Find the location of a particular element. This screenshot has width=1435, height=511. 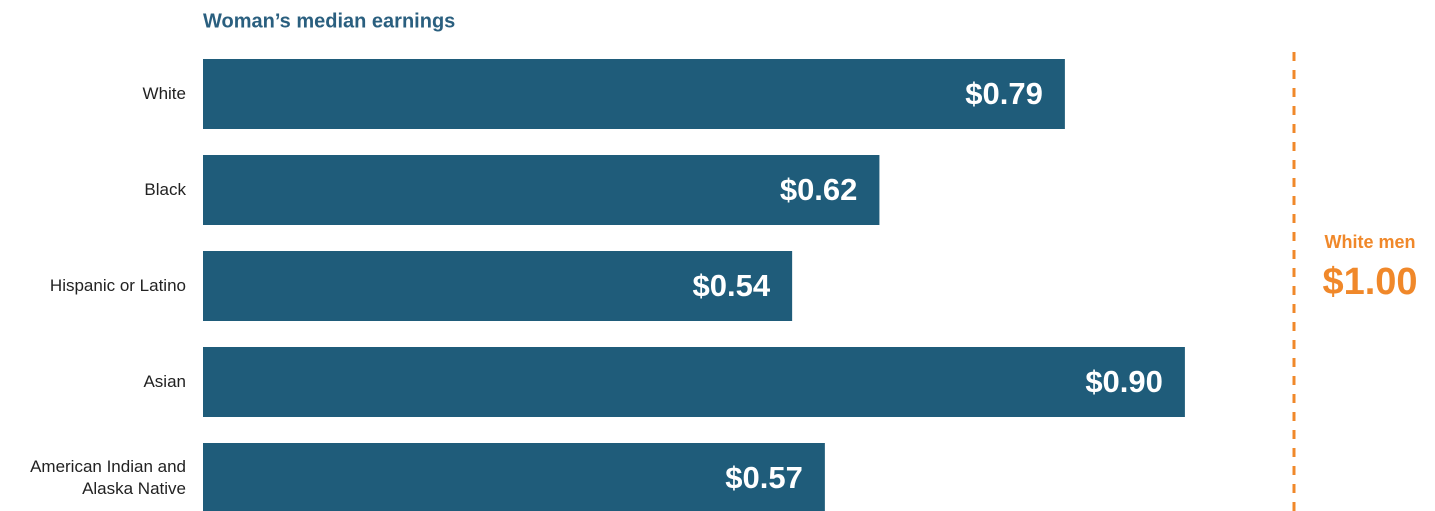

value-label: $0.54 is located at coordinates (732, 285).